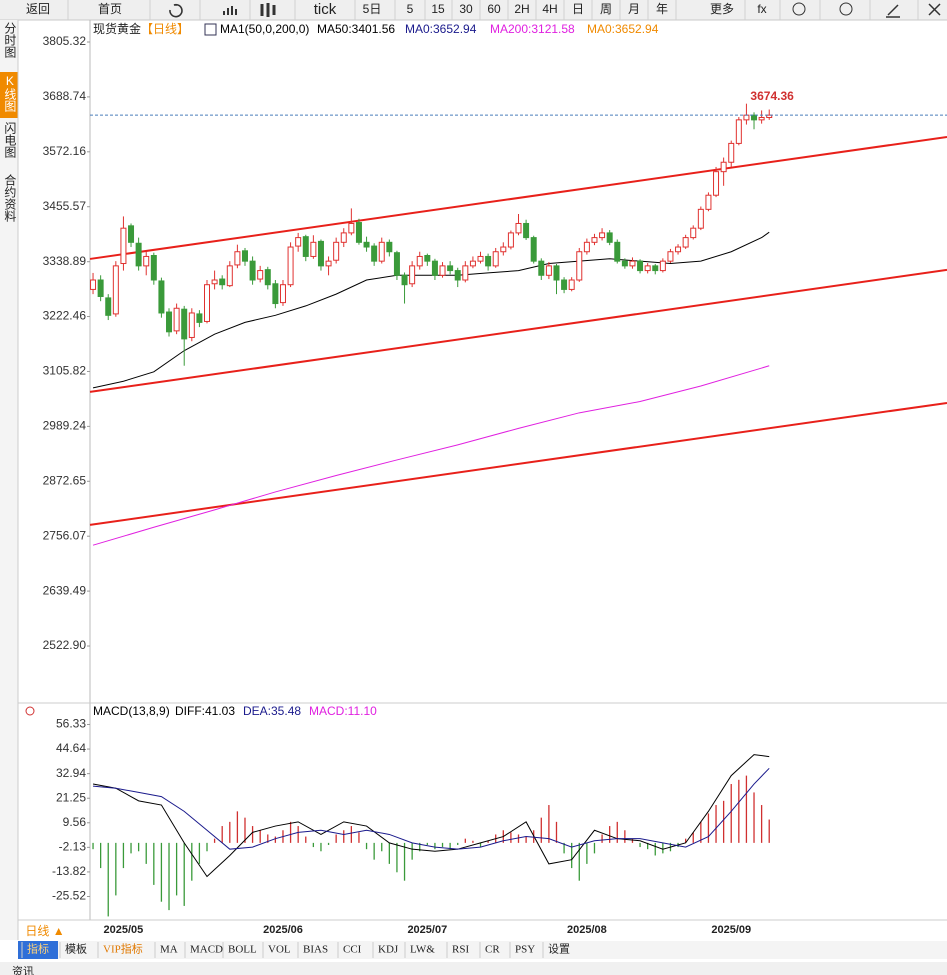  I want to click on x-tick-label: 2025/05, so click(124, 930).